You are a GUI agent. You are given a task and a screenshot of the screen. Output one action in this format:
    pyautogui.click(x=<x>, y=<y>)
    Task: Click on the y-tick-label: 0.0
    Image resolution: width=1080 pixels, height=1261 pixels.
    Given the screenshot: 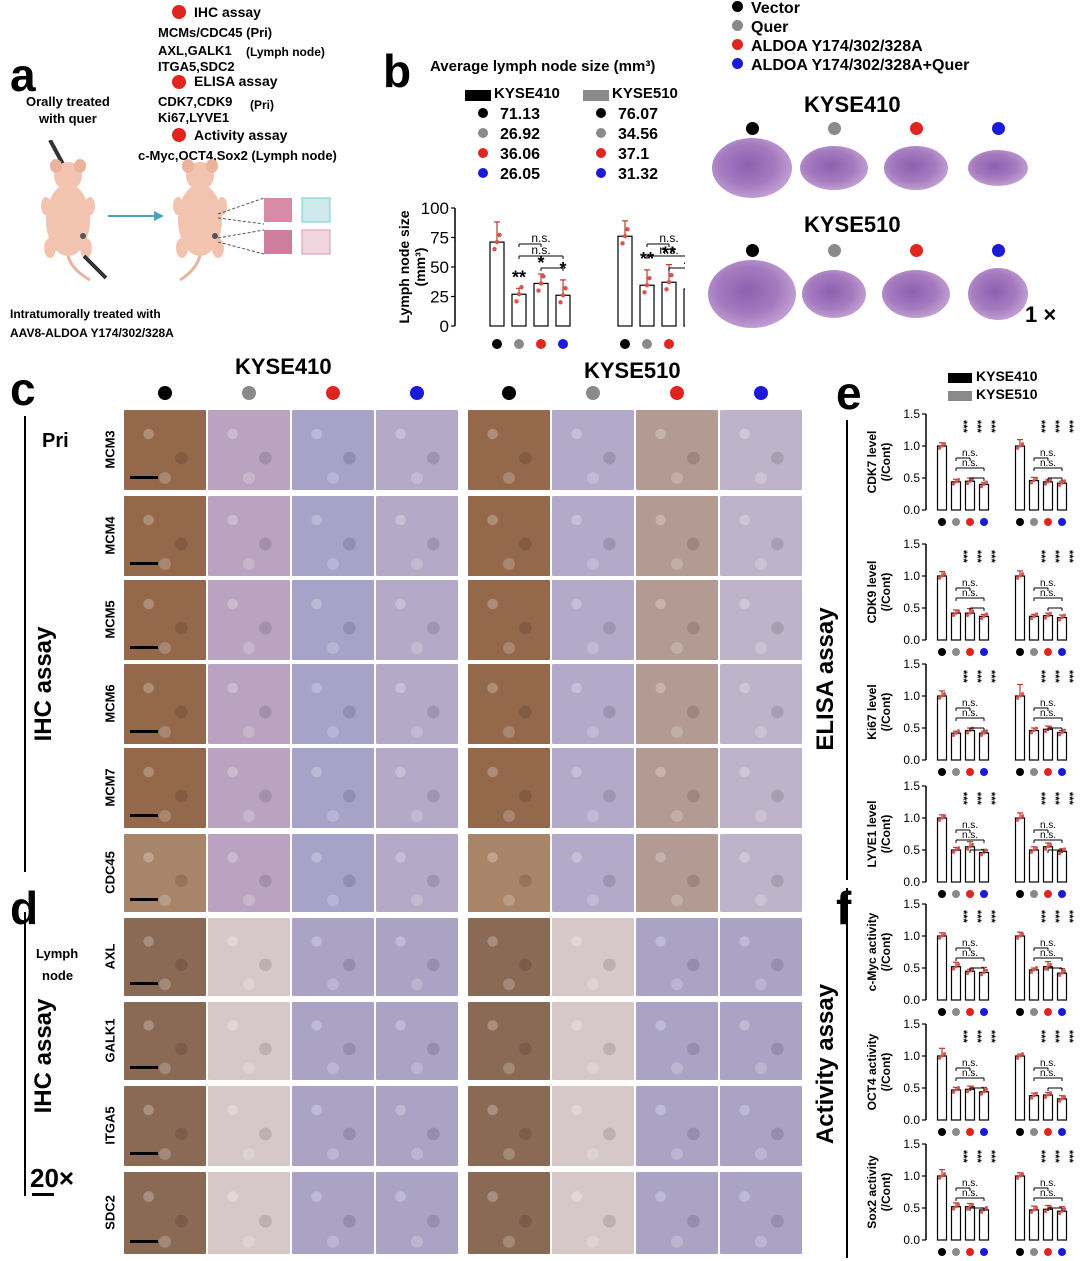 What is the action you would take?
    pyautogui.click(x=911, y=640)
    